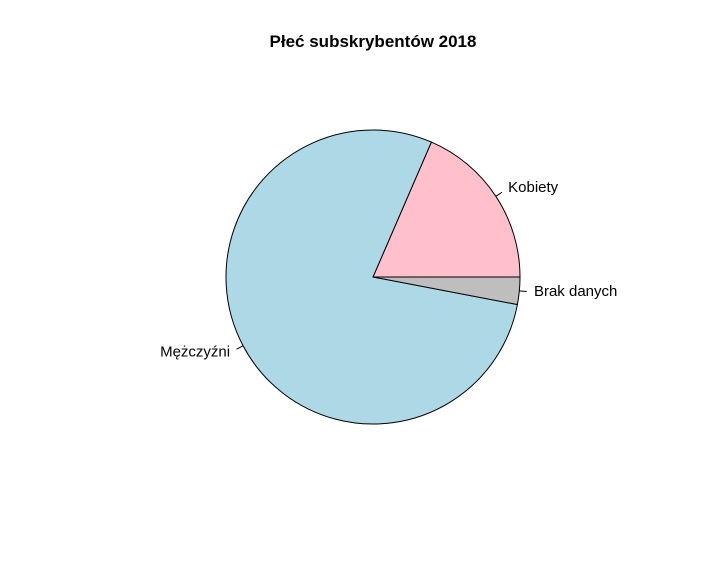  Describe the element at coordinates (446, 209) in the screenshot. I see `pie-slice-kobiety` at that location.